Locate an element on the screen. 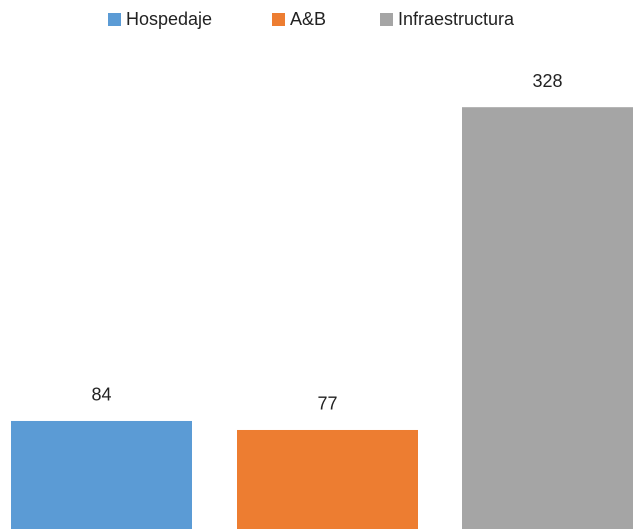 The width and height of the screenshot is (633, 529). legend-label: Hospedaje is located at coordinates (169, 19).